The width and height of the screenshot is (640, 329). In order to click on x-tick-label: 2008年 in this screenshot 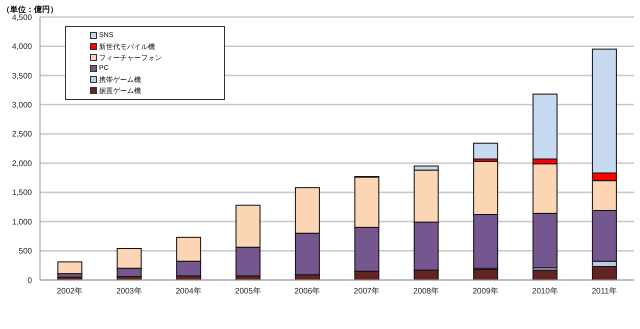, I will do `click(426, 291)`.